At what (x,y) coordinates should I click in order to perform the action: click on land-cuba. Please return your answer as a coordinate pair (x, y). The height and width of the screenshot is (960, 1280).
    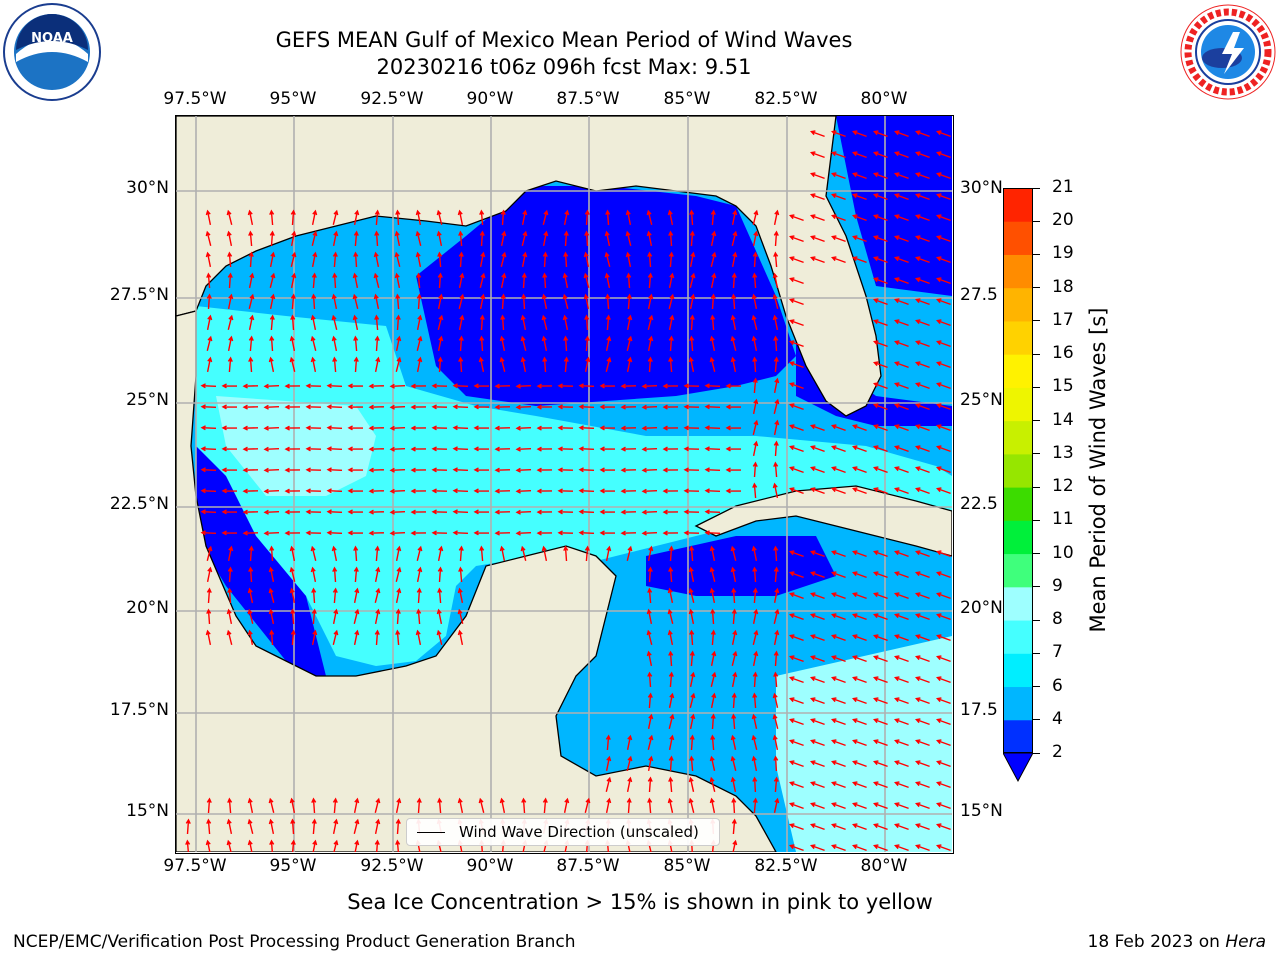
    Looking at the image, I should click on (823, 521).